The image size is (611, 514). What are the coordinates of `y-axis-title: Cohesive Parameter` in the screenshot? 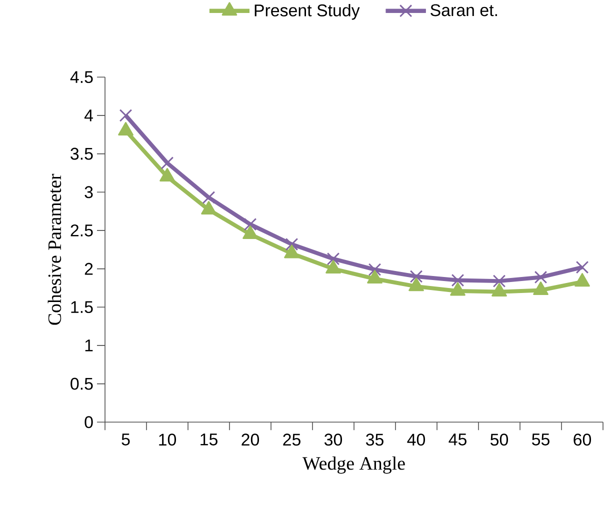 It's located at (55, 249).